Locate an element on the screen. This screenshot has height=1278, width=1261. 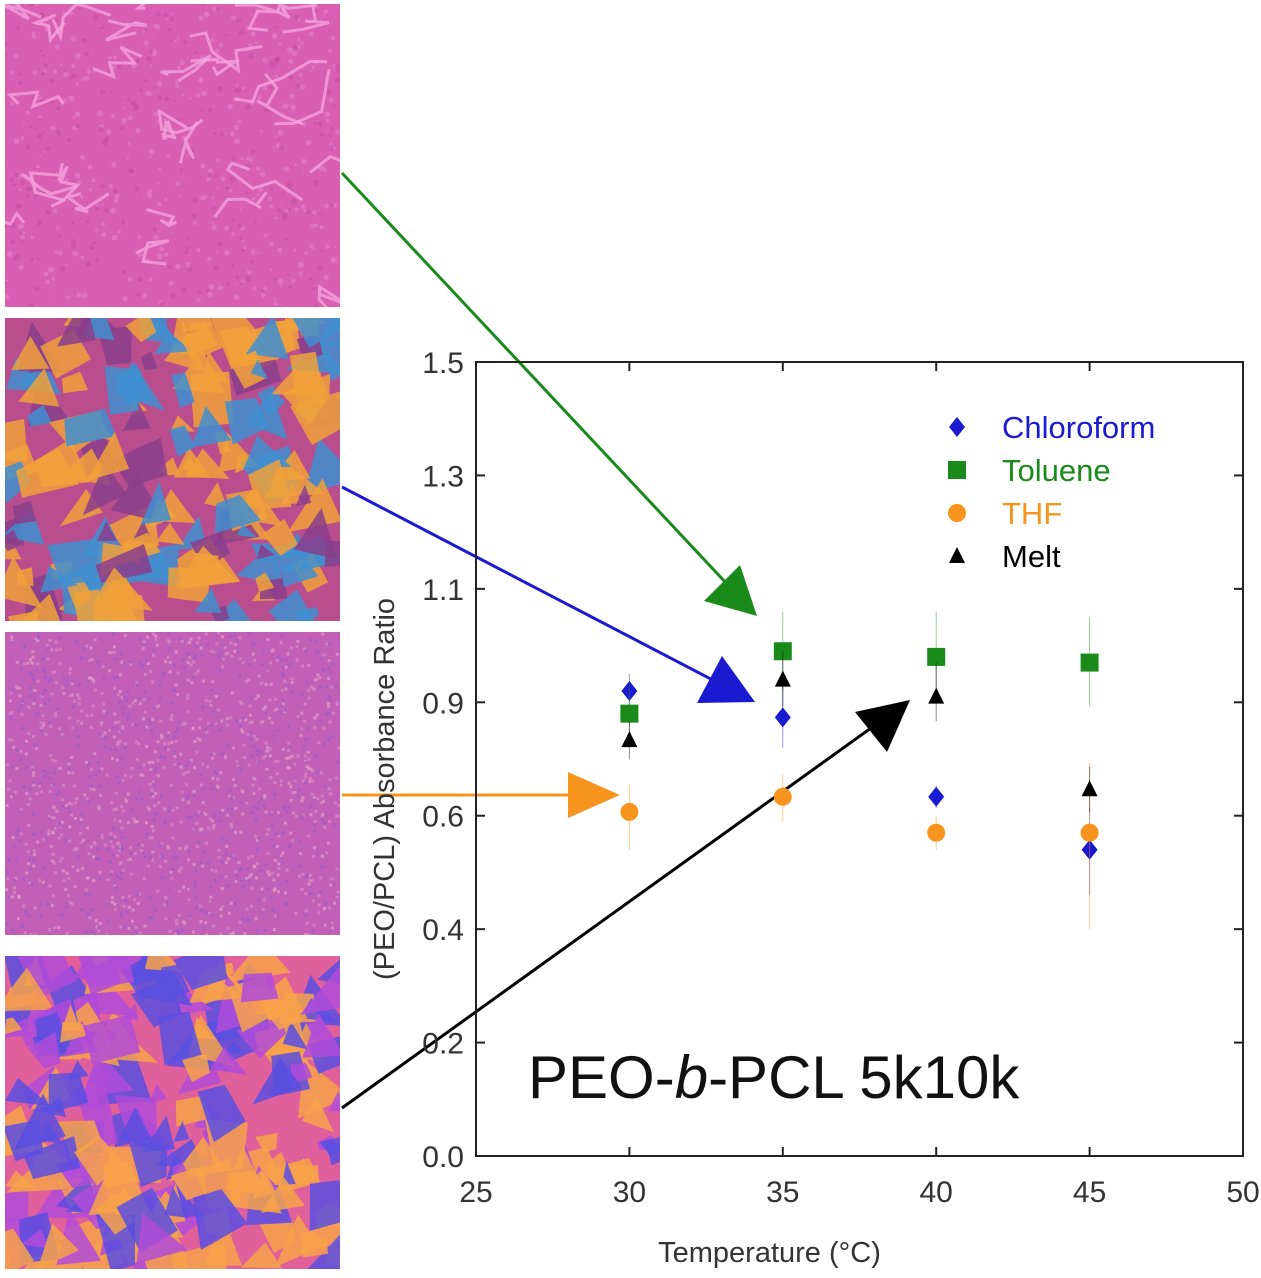
series-toluene is located at coordinates (859, 674).